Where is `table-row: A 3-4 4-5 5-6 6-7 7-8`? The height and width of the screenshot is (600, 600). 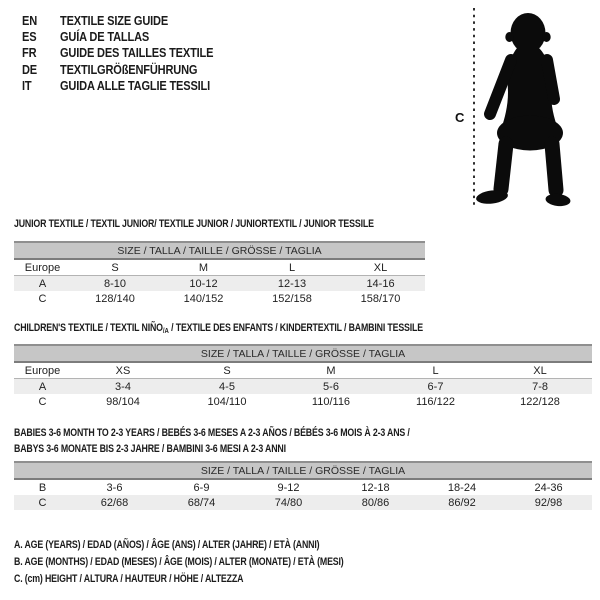
table-row: A 3-4 4-5 5-6 6-7 7-8 is located at coordinates (303, 386).